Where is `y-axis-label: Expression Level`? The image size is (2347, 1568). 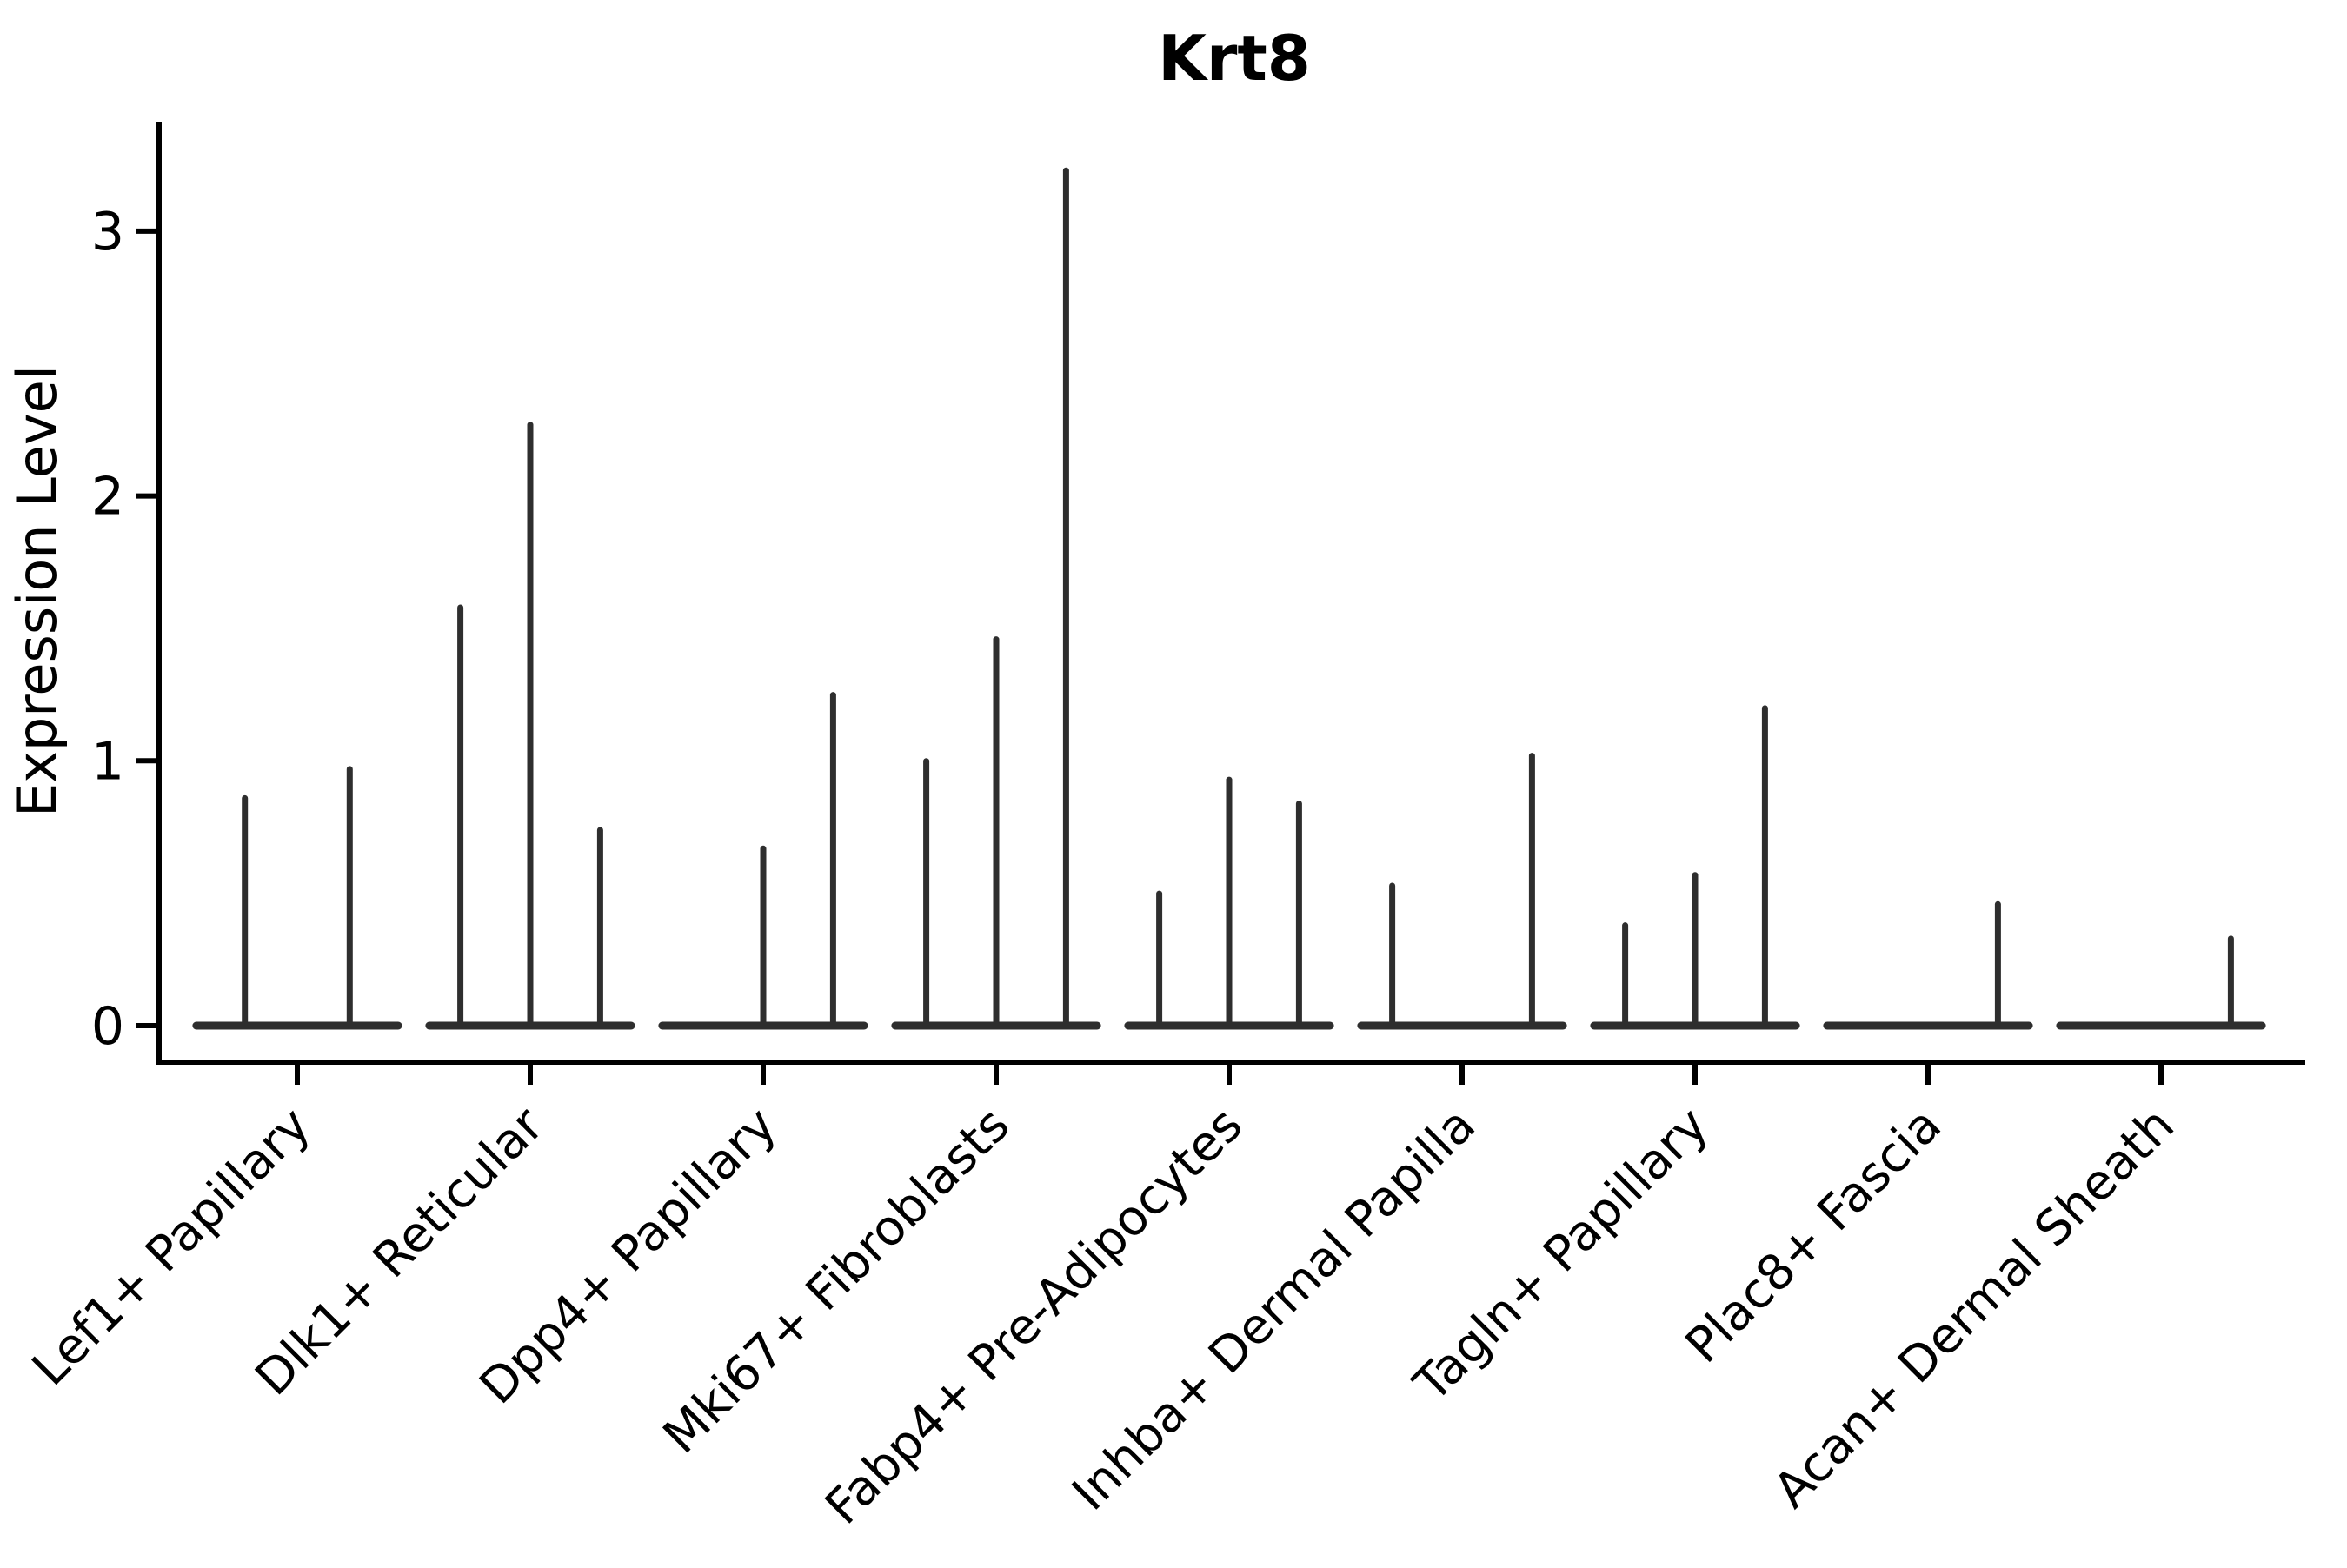
y-axis-label: Expression Level is located at coordinates (37, 591).